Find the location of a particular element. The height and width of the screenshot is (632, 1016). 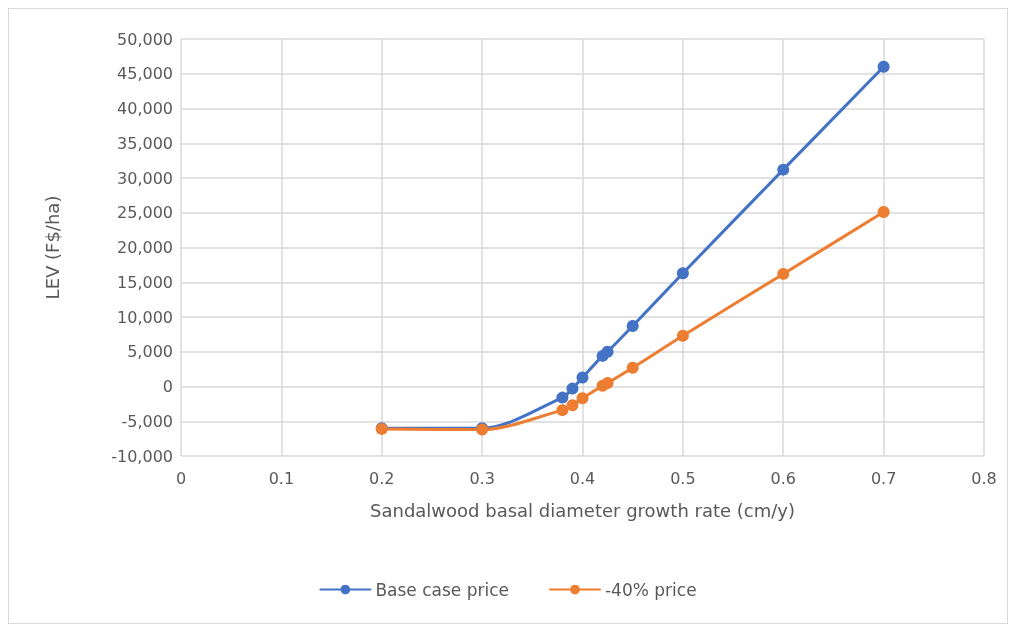

x-tick-label: 0.1 is located at coordinates (281, 478).